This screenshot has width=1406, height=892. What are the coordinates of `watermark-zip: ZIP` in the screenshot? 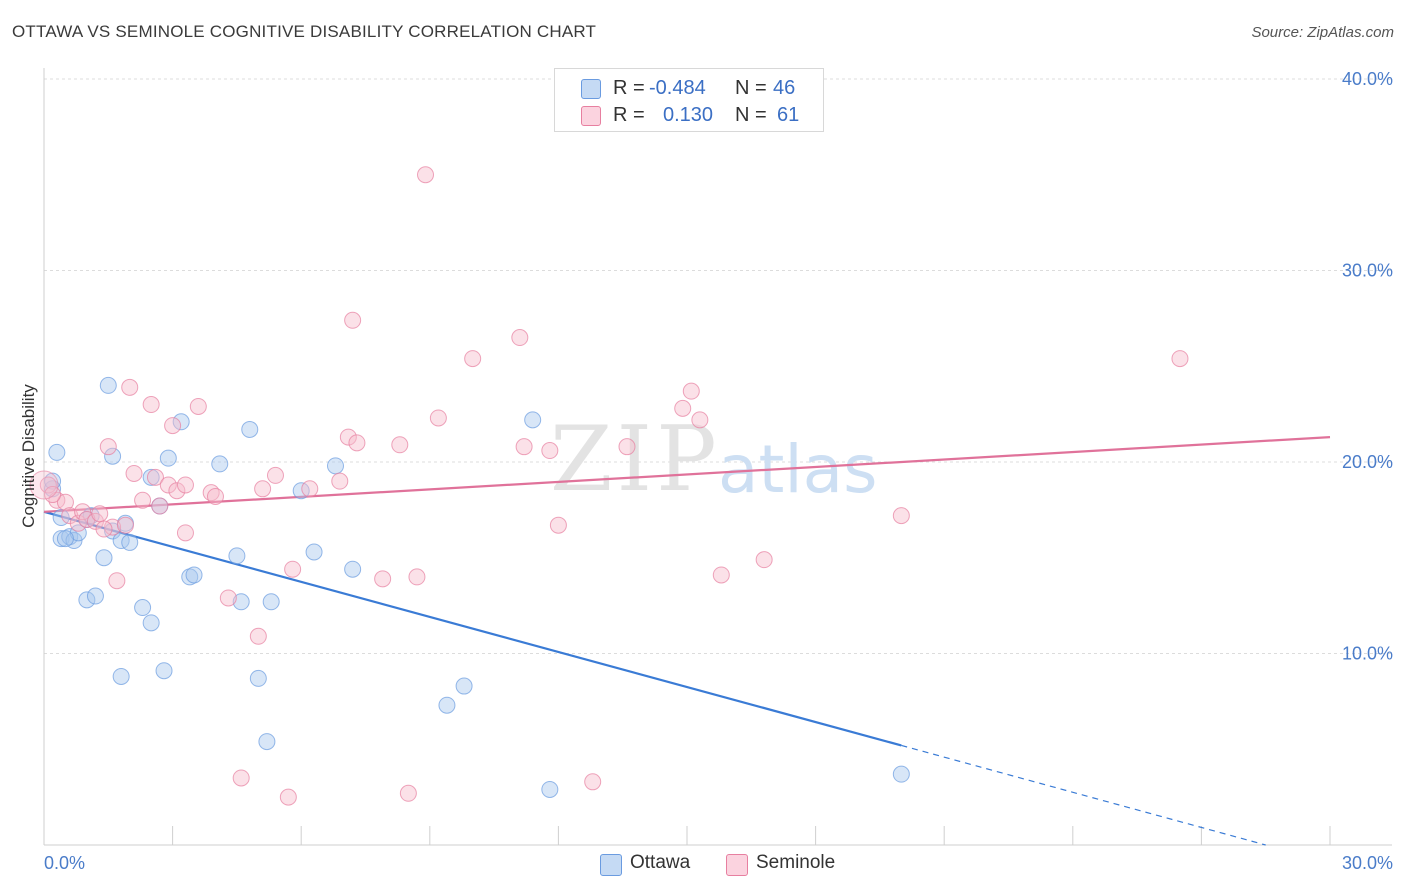 It's located at (635, 459).